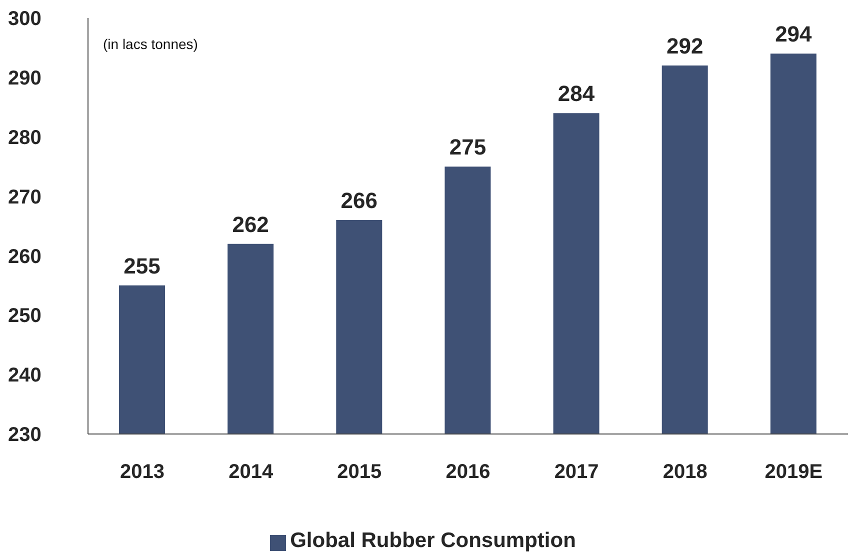  What do you see at coordinates (794, 34) in the screenshot?
I see `data-label: 294` at bounding box center [794, 34].